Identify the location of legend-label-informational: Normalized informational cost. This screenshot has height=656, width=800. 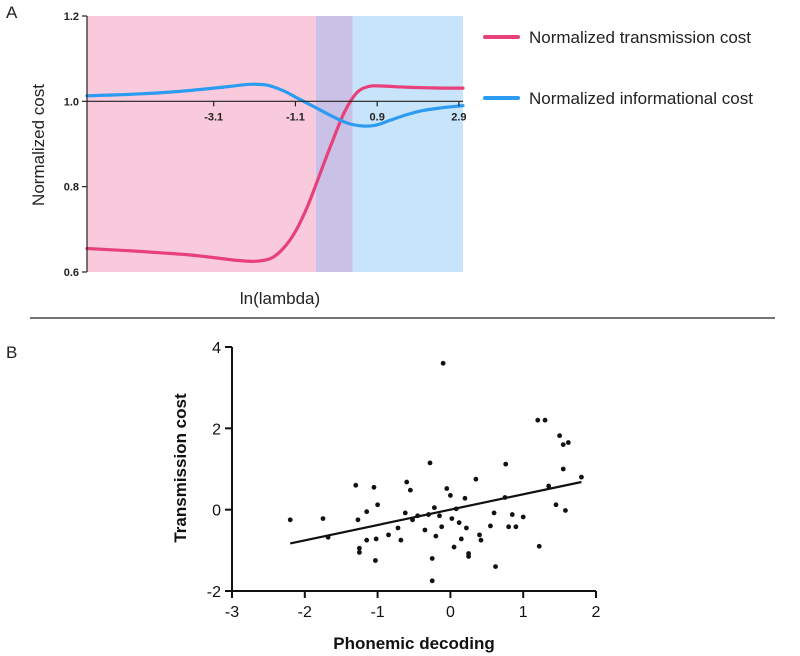
(641, 98).